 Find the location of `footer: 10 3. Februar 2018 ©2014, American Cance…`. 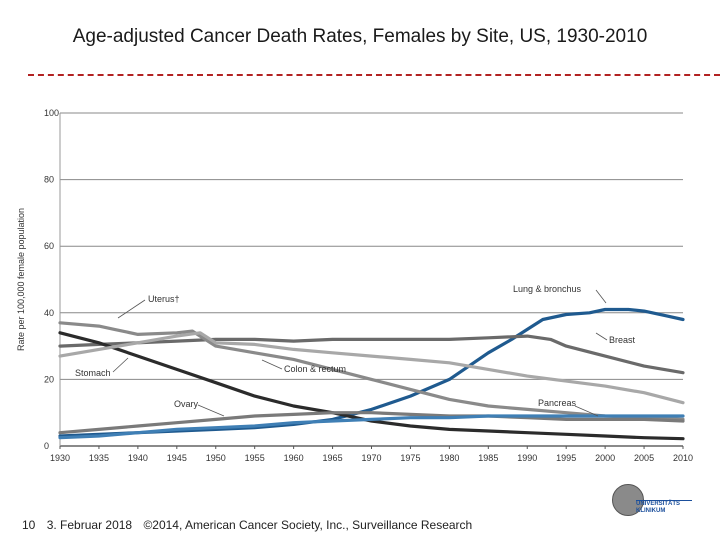

footer: 10 3. Februar 2018 ©2014, American Cance… is located at coordinates (251, 525).